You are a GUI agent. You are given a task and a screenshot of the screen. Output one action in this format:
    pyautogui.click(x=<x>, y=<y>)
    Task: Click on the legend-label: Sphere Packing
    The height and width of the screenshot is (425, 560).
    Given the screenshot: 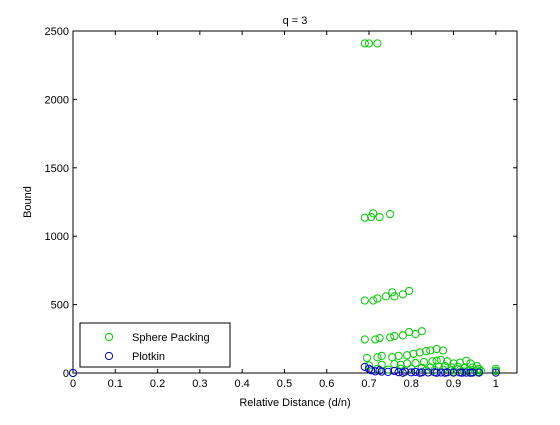 What is the action you would take?
    pyautogui.click(x=171, y=338)
    